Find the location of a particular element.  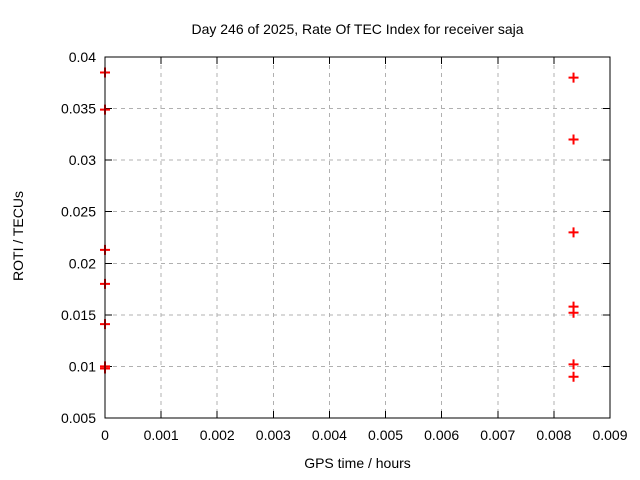

x-tick-label: 0.004 is located at coordinates (329, 435).